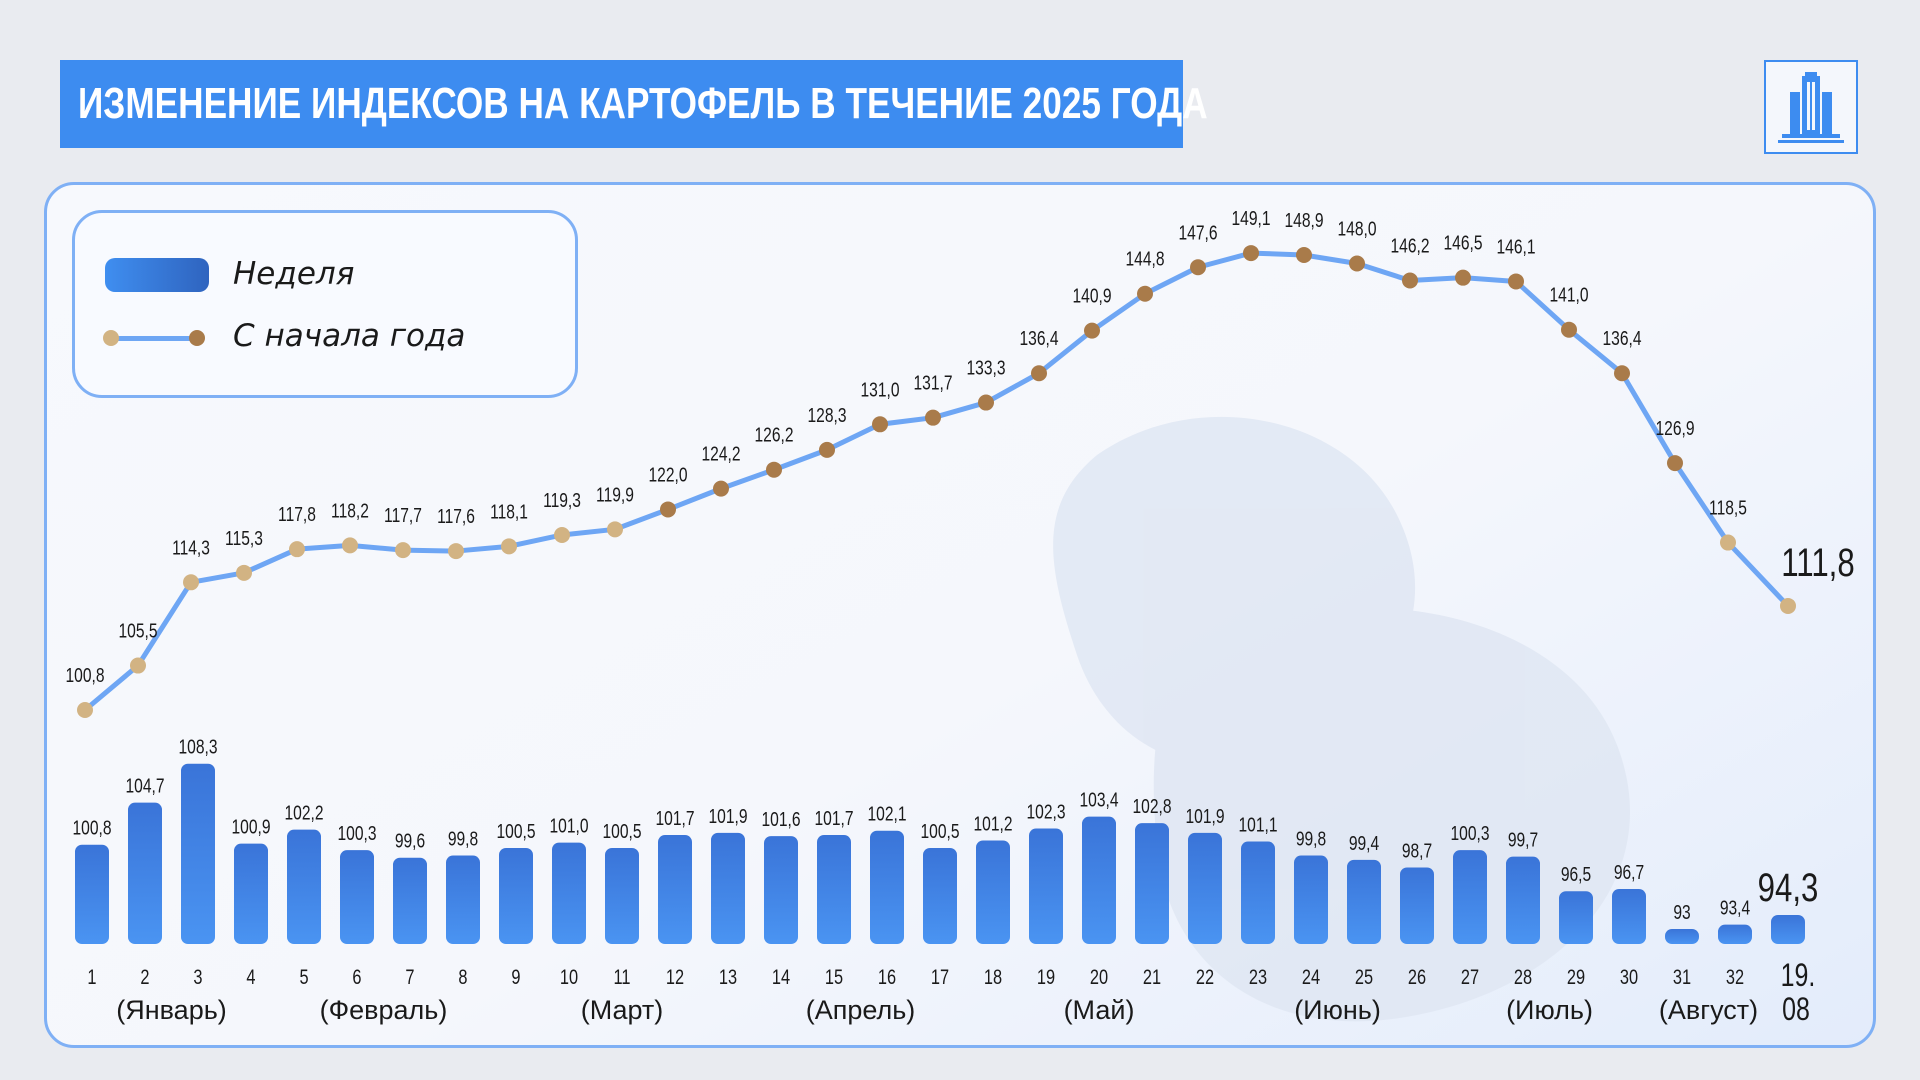  I want to click on x-tick-label-11: 11, so click(621, 976).